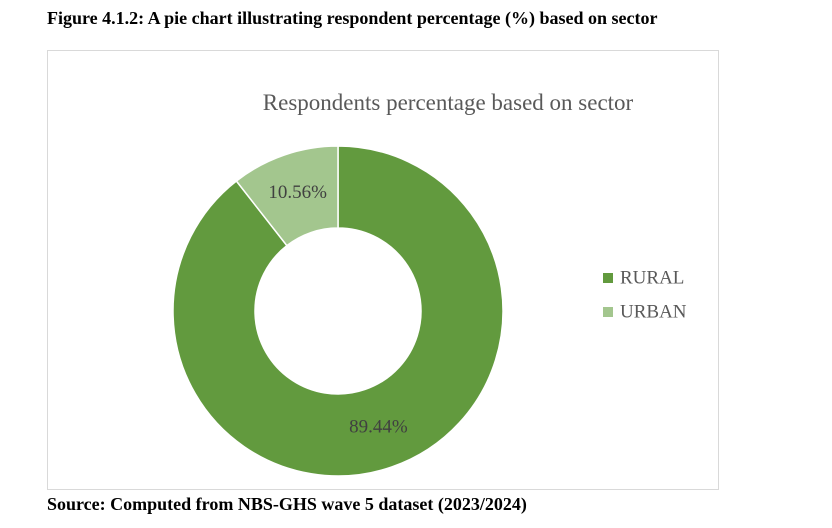 The width and height of the screenshot is (832, 528). I want to click on legend-label-urban: URBAN, so click(653, 311).